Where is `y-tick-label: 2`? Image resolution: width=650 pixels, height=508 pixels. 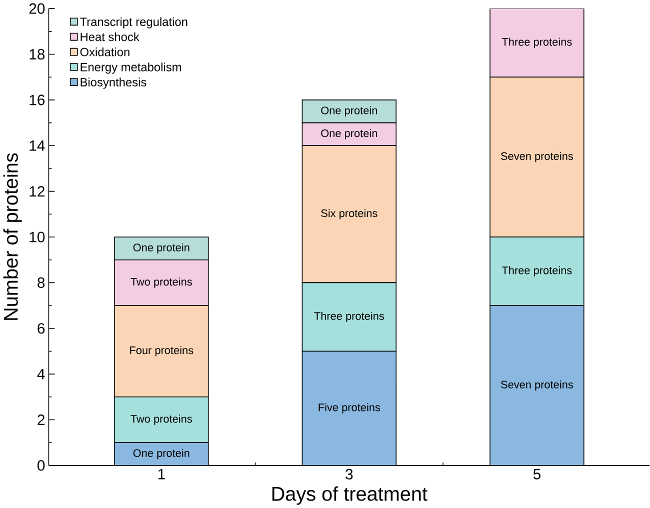
y-tick-label: 2 is located at coordinates (41, 419).